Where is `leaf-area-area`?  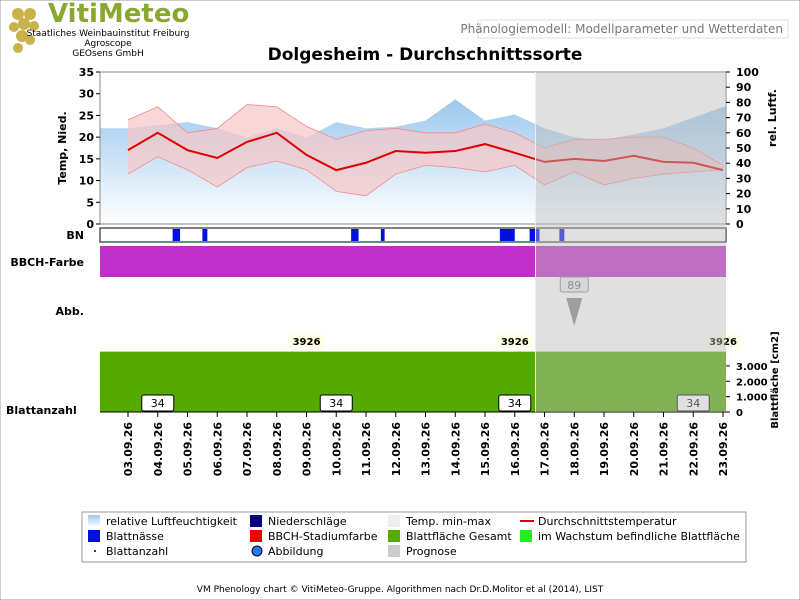
leaf-area-area is located at coordinates (413, 381).